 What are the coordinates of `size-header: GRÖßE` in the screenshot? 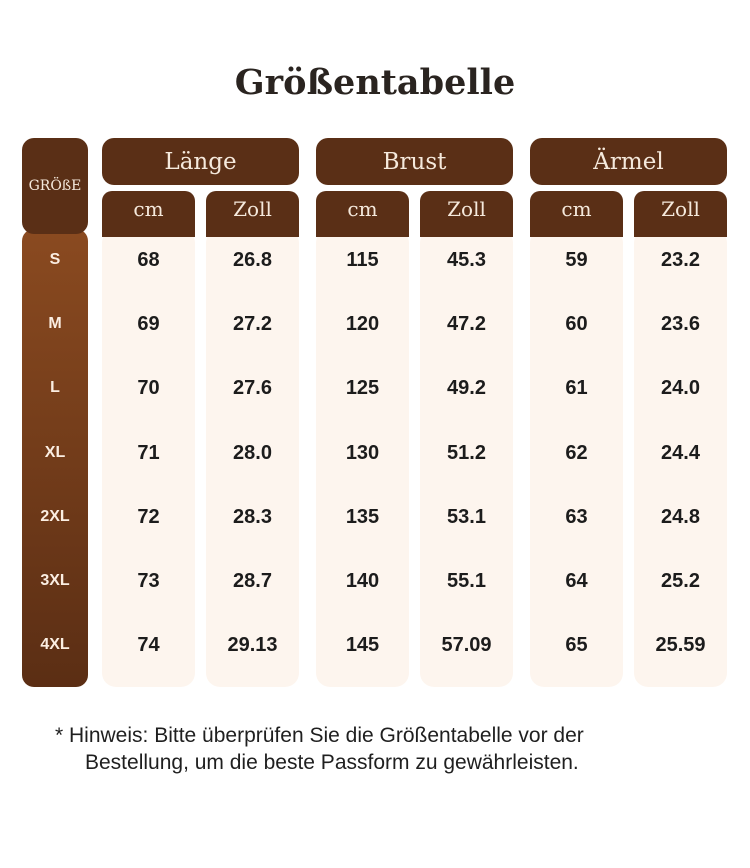 It's located at (55, 186).